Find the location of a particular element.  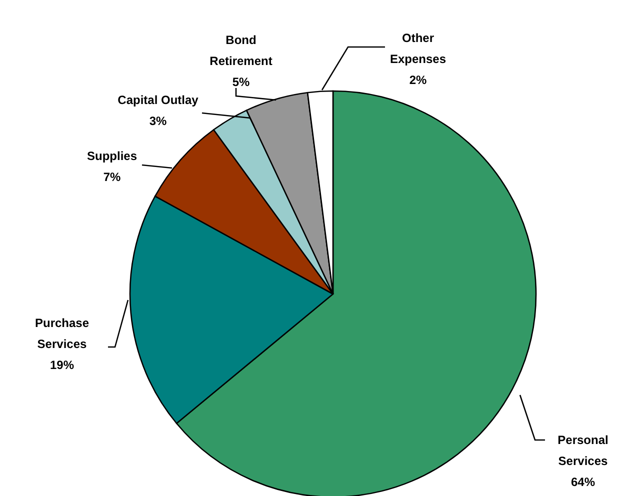

data-label: 7% is located at coordinates (112, 177).